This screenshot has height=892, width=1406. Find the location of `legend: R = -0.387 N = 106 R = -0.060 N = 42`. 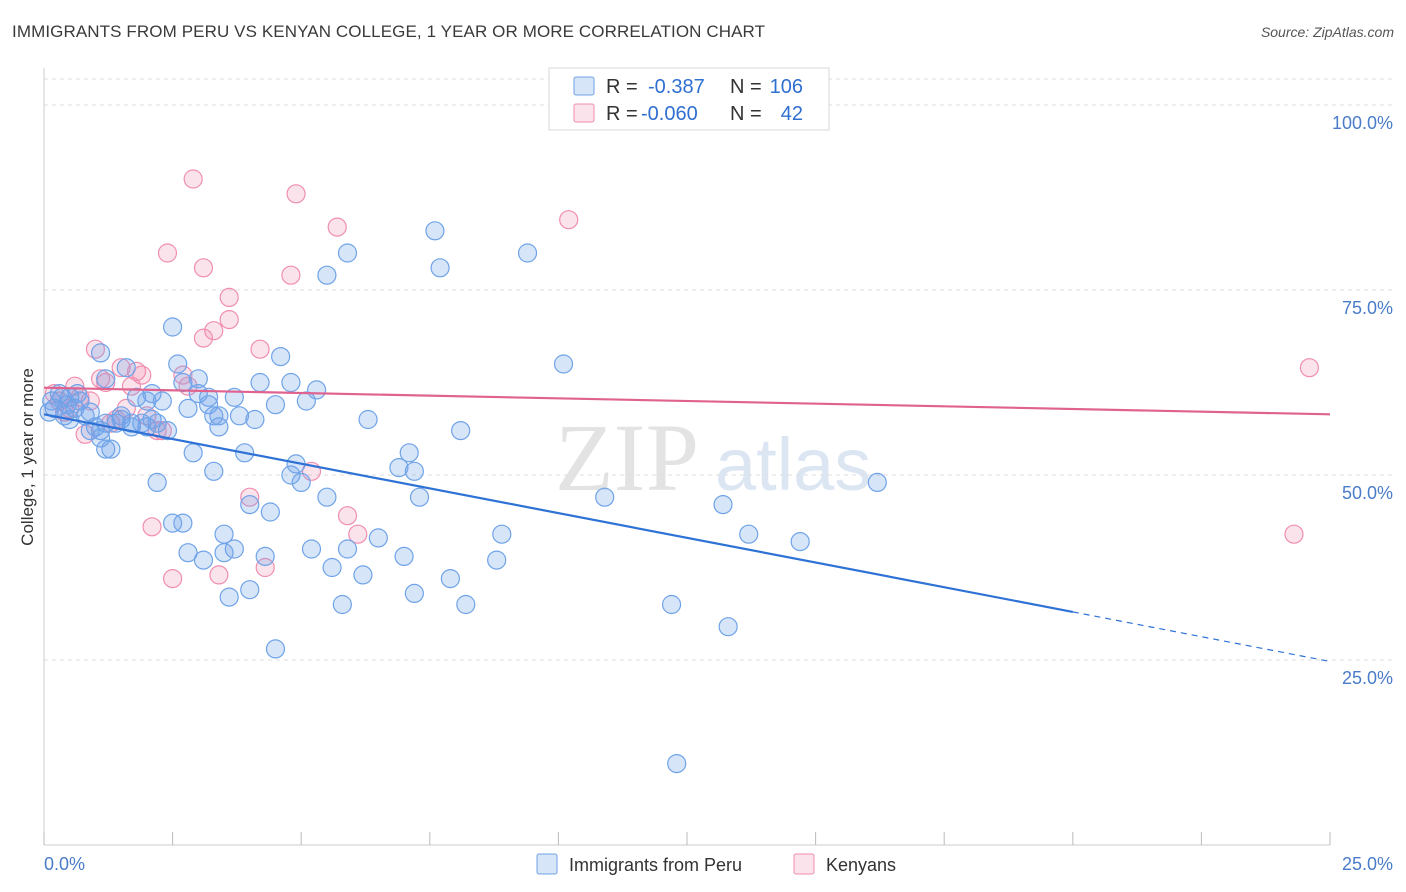

legend: R = -0.387 N = 106 R = -0.060 N = 42 is located at coordinates (689, 99).